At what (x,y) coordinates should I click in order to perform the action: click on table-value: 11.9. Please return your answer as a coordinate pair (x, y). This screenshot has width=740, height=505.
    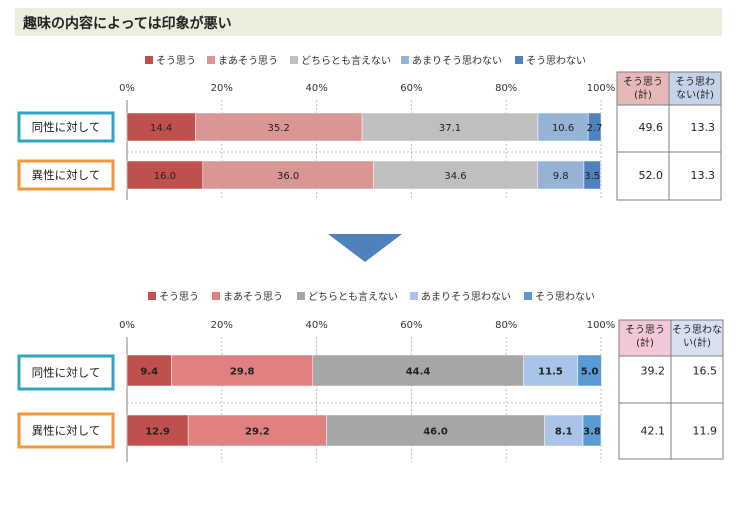
    Looking at the image, I should click on (705, 431).